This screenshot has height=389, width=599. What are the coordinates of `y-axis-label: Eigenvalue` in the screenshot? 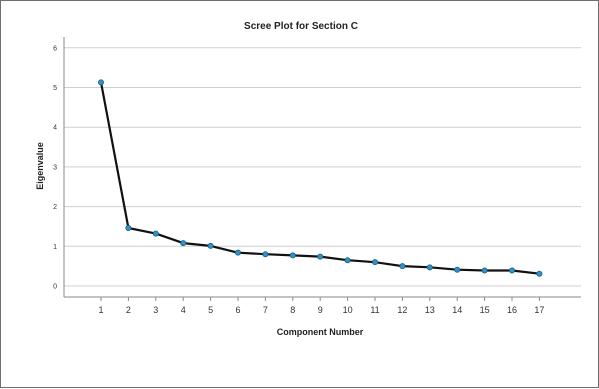 It's located at (40, 166).